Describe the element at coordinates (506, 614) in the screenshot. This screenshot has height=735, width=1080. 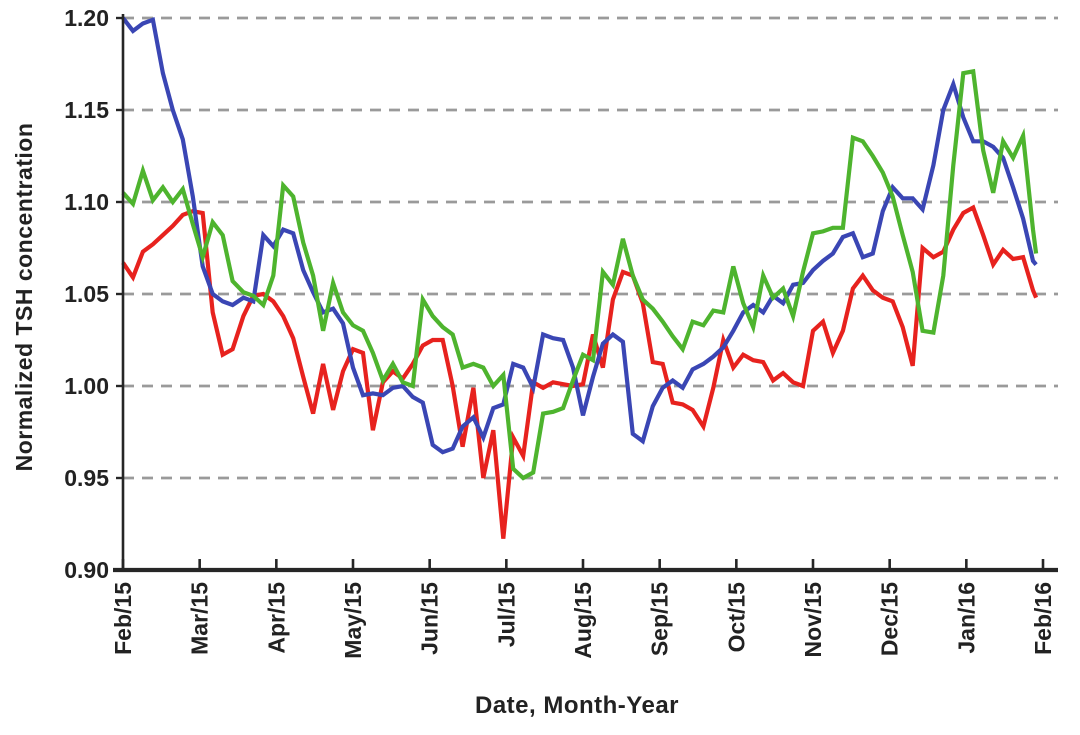
I see `x-tick-label-Jul/15: Jul/15` at that location.